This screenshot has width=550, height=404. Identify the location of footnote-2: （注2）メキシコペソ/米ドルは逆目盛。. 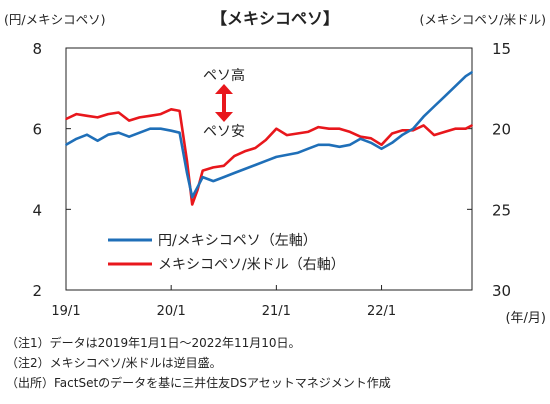
(114, 363).